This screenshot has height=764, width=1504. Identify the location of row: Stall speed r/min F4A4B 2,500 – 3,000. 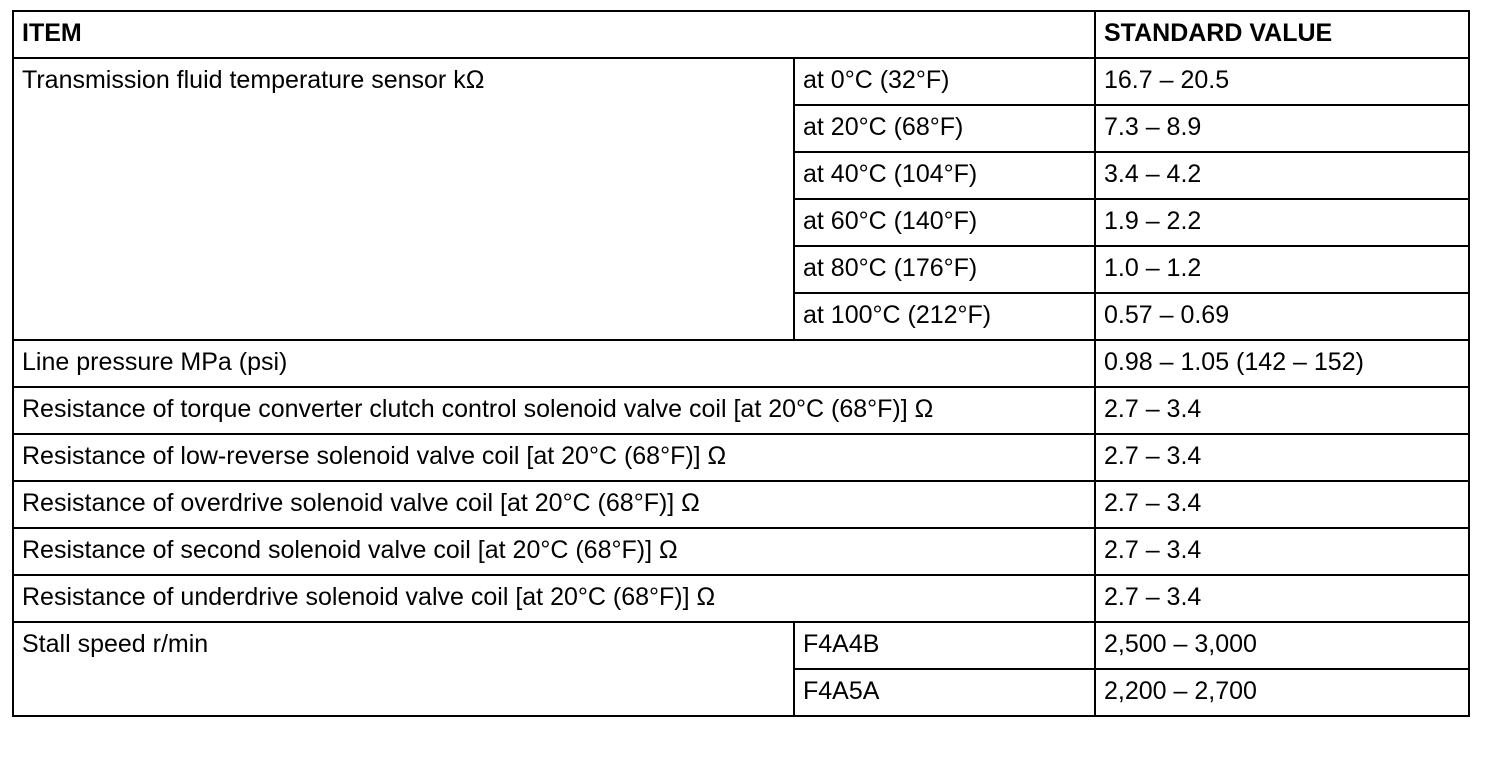
(741, 669).